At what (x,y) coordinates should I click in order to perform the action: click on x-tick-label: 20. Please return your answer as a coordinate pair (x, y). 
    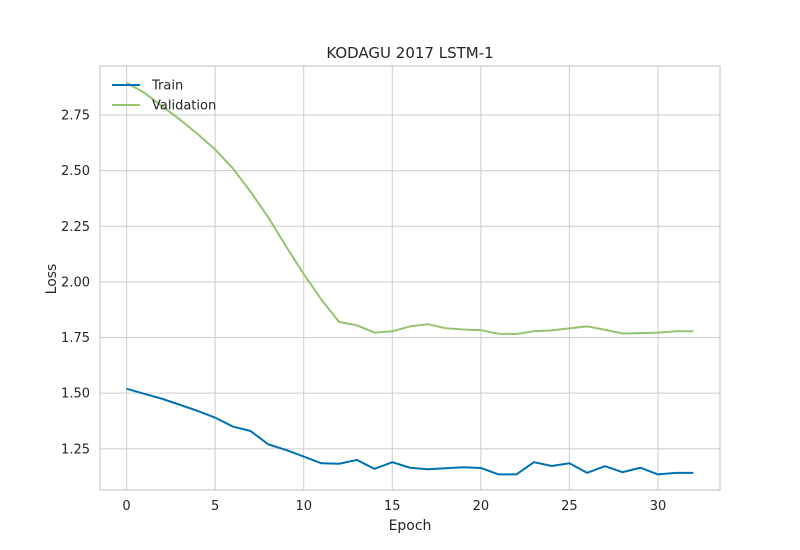
    Looking at the image, I should click on (481, 506).